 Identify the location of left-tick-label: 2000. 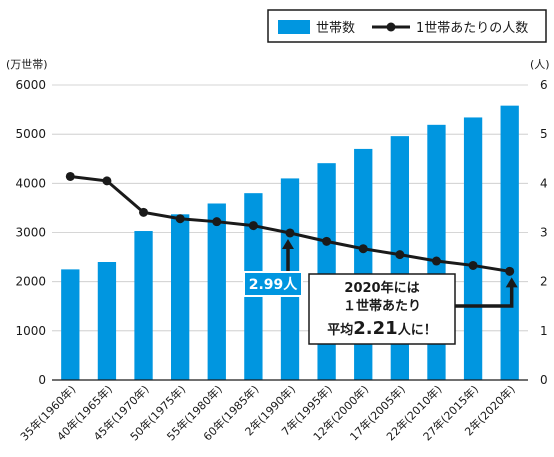
(30, 282).